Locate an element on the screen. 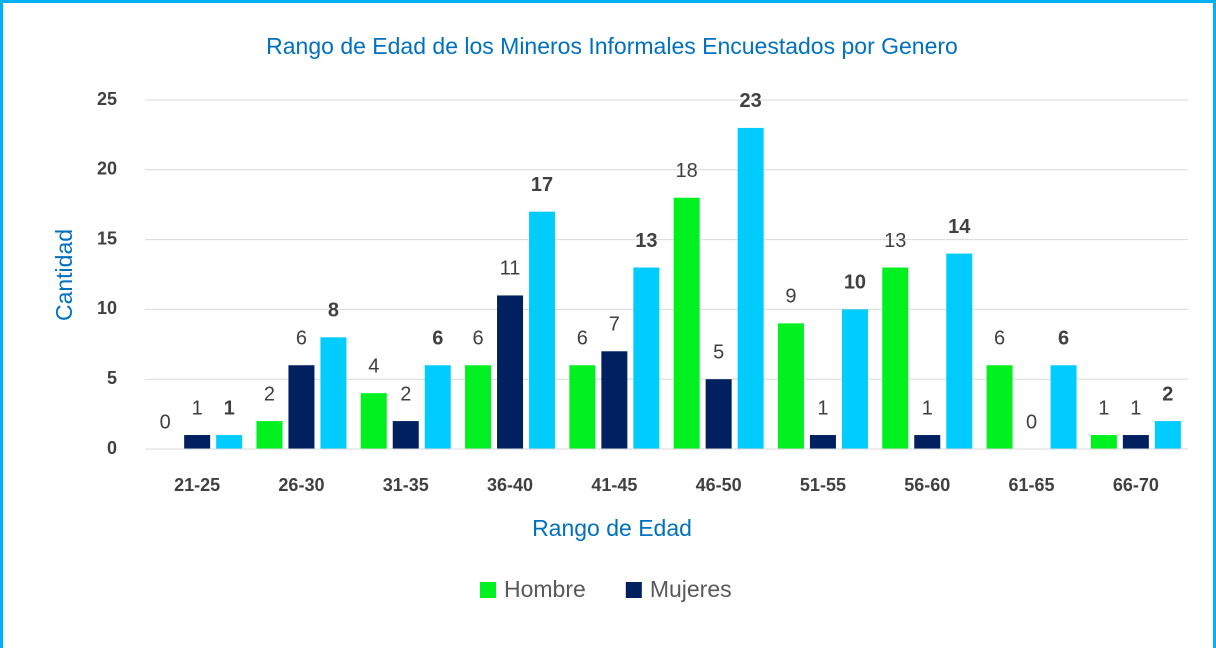 This screenshot has width=1216, height=648. data-label: 9 is located at coordinates (790, 297).